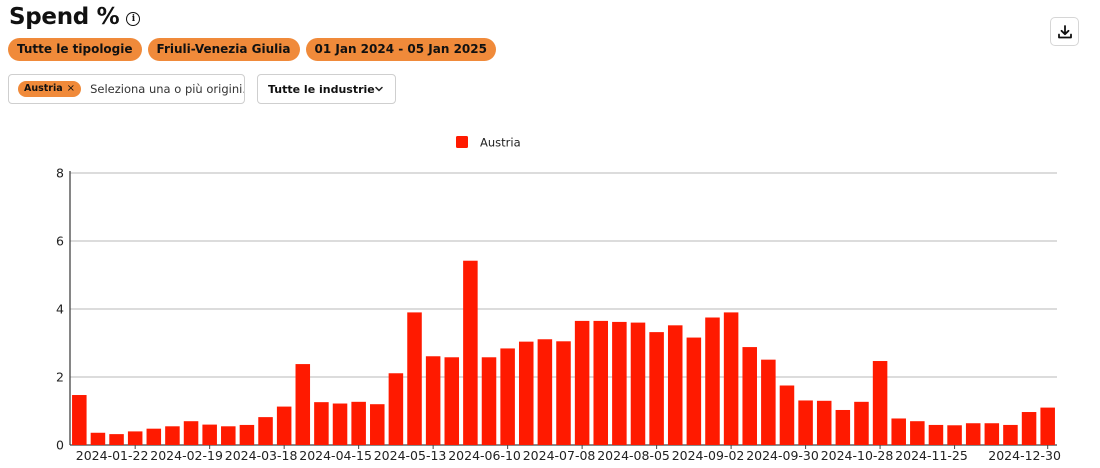 Image resolution: width=1100 pixels, height=468 pixels. What do you see at coordinates (500, 143) in the screenshot?
I see `legend-label: Austria` at bounding box center [500, 143].